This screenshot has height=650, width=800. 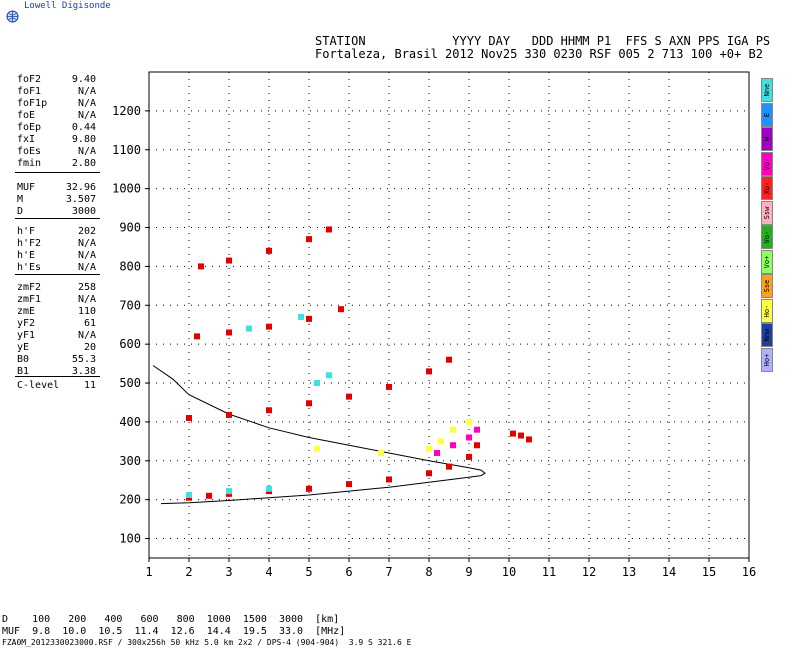 I want to click on param-label: yF1, so click(x=26, y=335).